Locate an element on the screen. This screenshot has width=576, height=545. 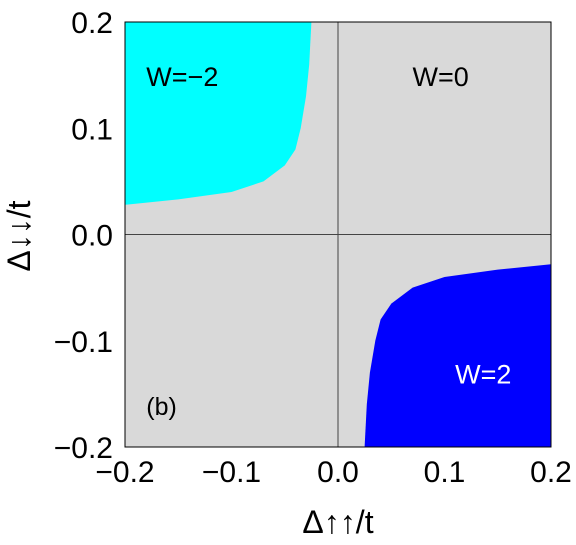
y-tick-label: 0.0 is located at coordinates (92, 236).